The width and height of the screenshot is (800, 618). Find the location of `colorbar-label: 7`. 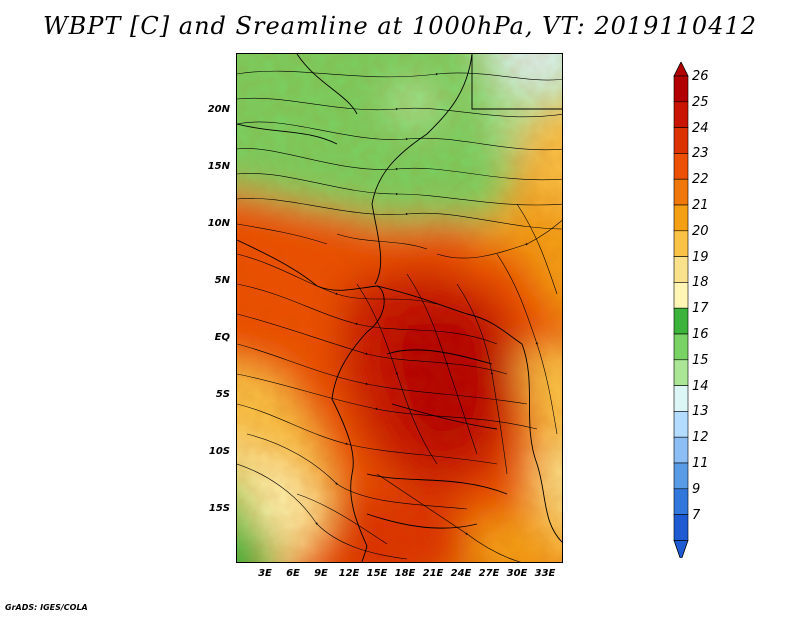

colorbar-label: 7 is located at coordinates (696, 515).